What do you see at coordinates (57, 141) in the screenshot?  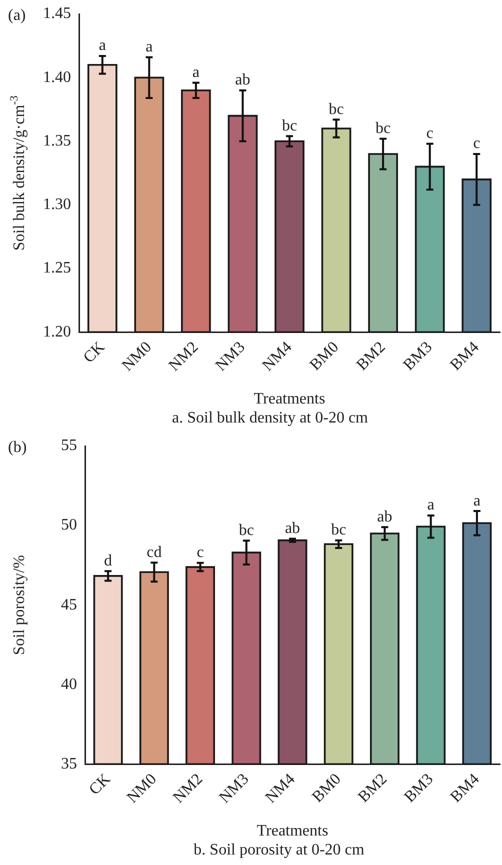 I see `y-tick-label: 1.35` at bounding box center [57, 141].